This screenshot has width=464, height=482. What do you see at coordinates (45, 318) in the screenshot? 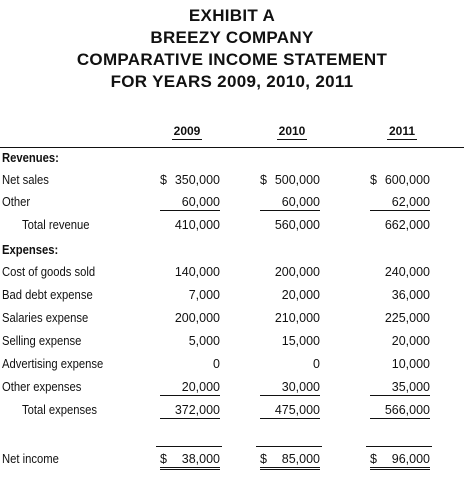
I see `salaries-label: Salaries expense` at bounding box center [45, 318].